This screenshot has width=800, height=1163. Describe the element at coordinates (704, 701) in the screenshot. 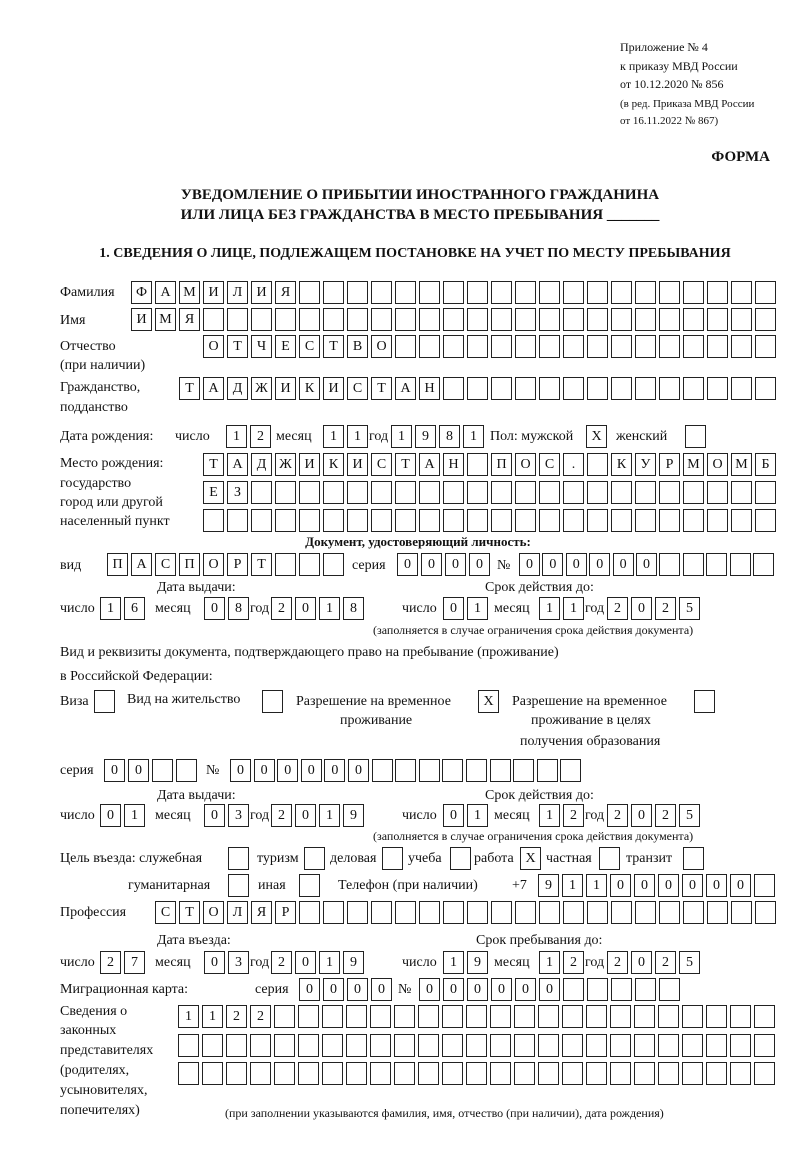

I see `edu-residence-checkbox` at that location.